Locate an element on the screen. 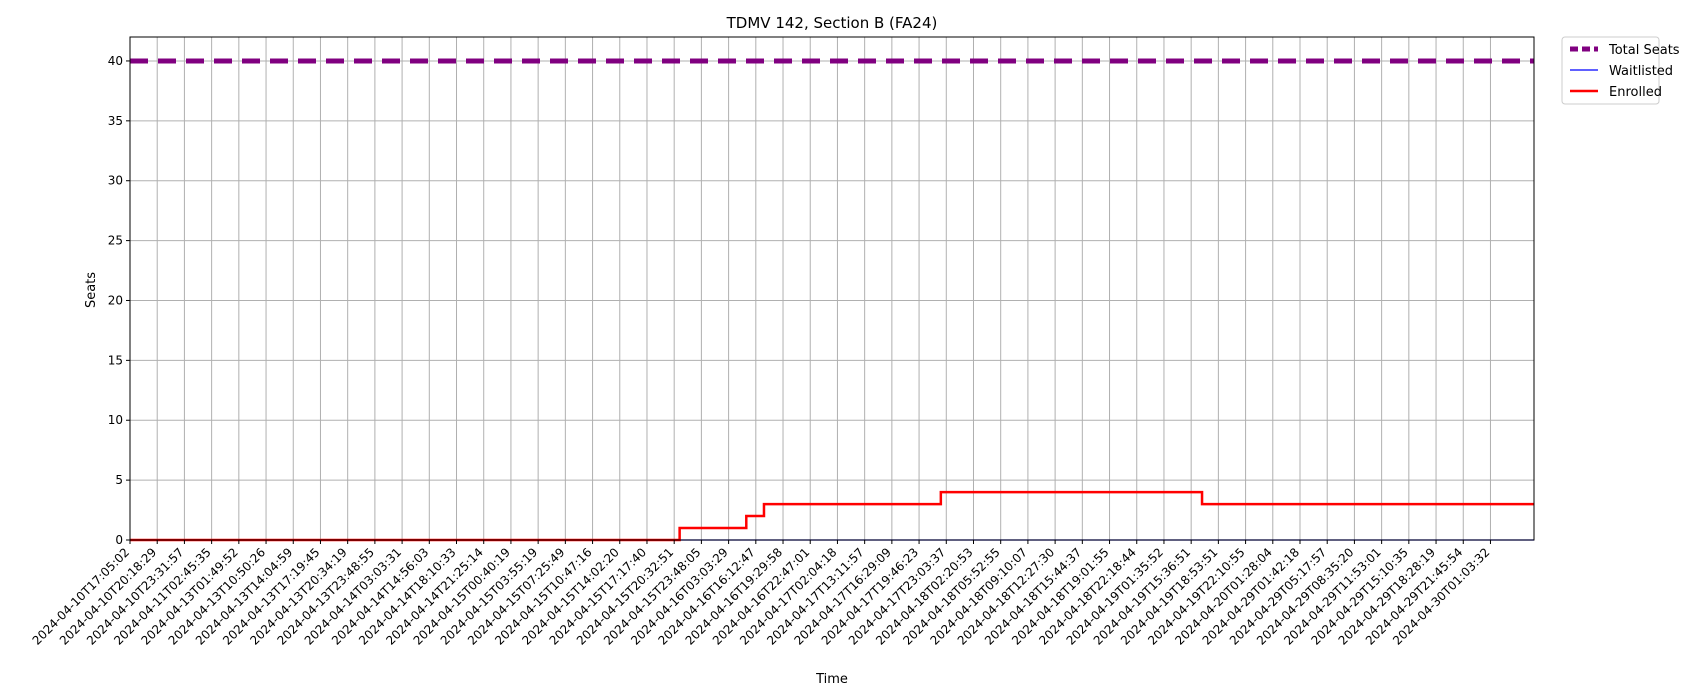 The height and width of the screenshot is (700, 1700). legend-label-waitlisted: Waitlisted is located at coordinates (1641, 71).